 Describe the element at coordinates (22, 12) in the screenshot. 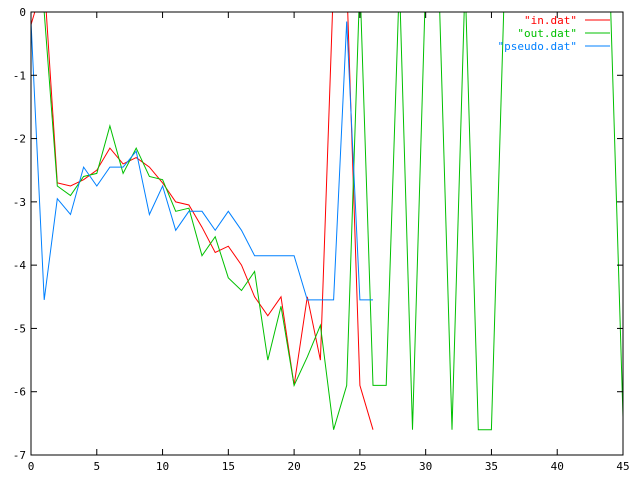

I see `y-tick-label: 0` at that location.